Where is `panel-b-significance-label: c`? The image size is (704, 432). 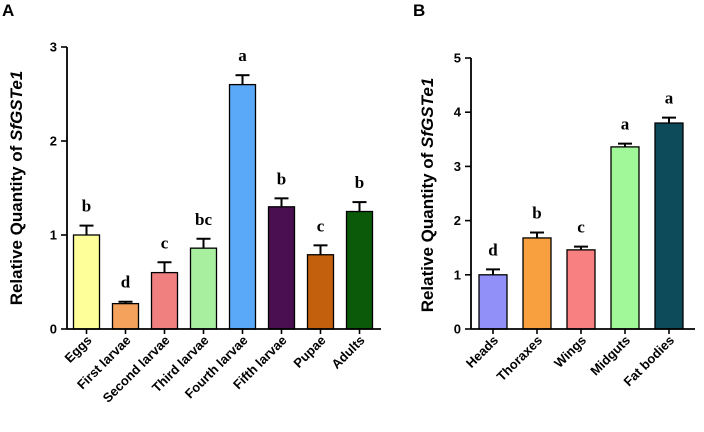 panel-b-significance-label: c is located at coordinates (581, 227).